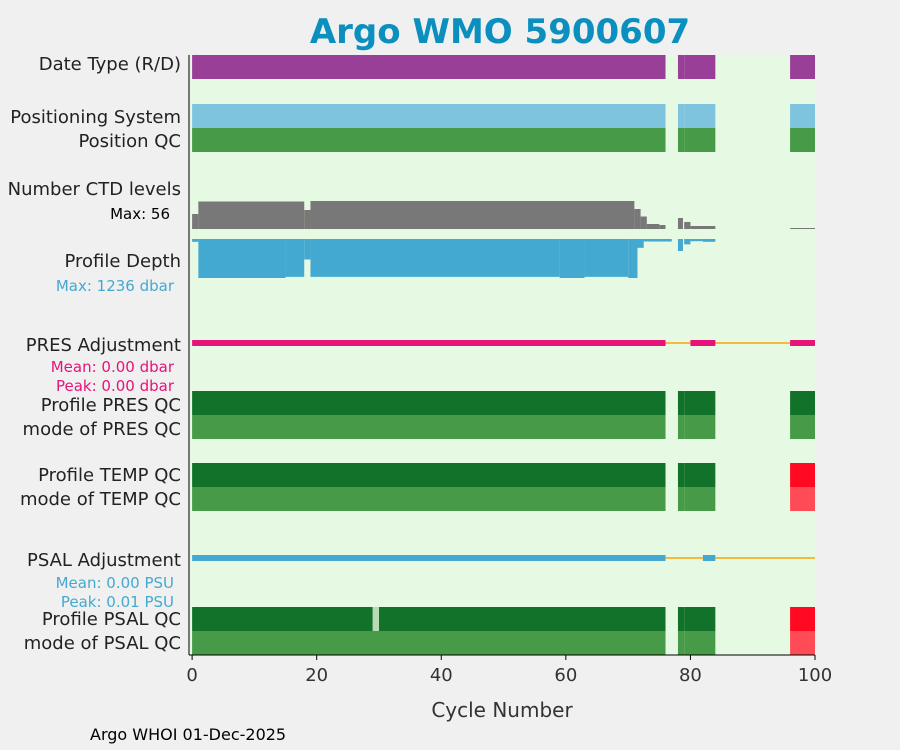  What do you see at coordinates (122, 261) in the screenshot?
I see `row-label-profile-depth: Profile Depth` at bounding box center [122, 261].